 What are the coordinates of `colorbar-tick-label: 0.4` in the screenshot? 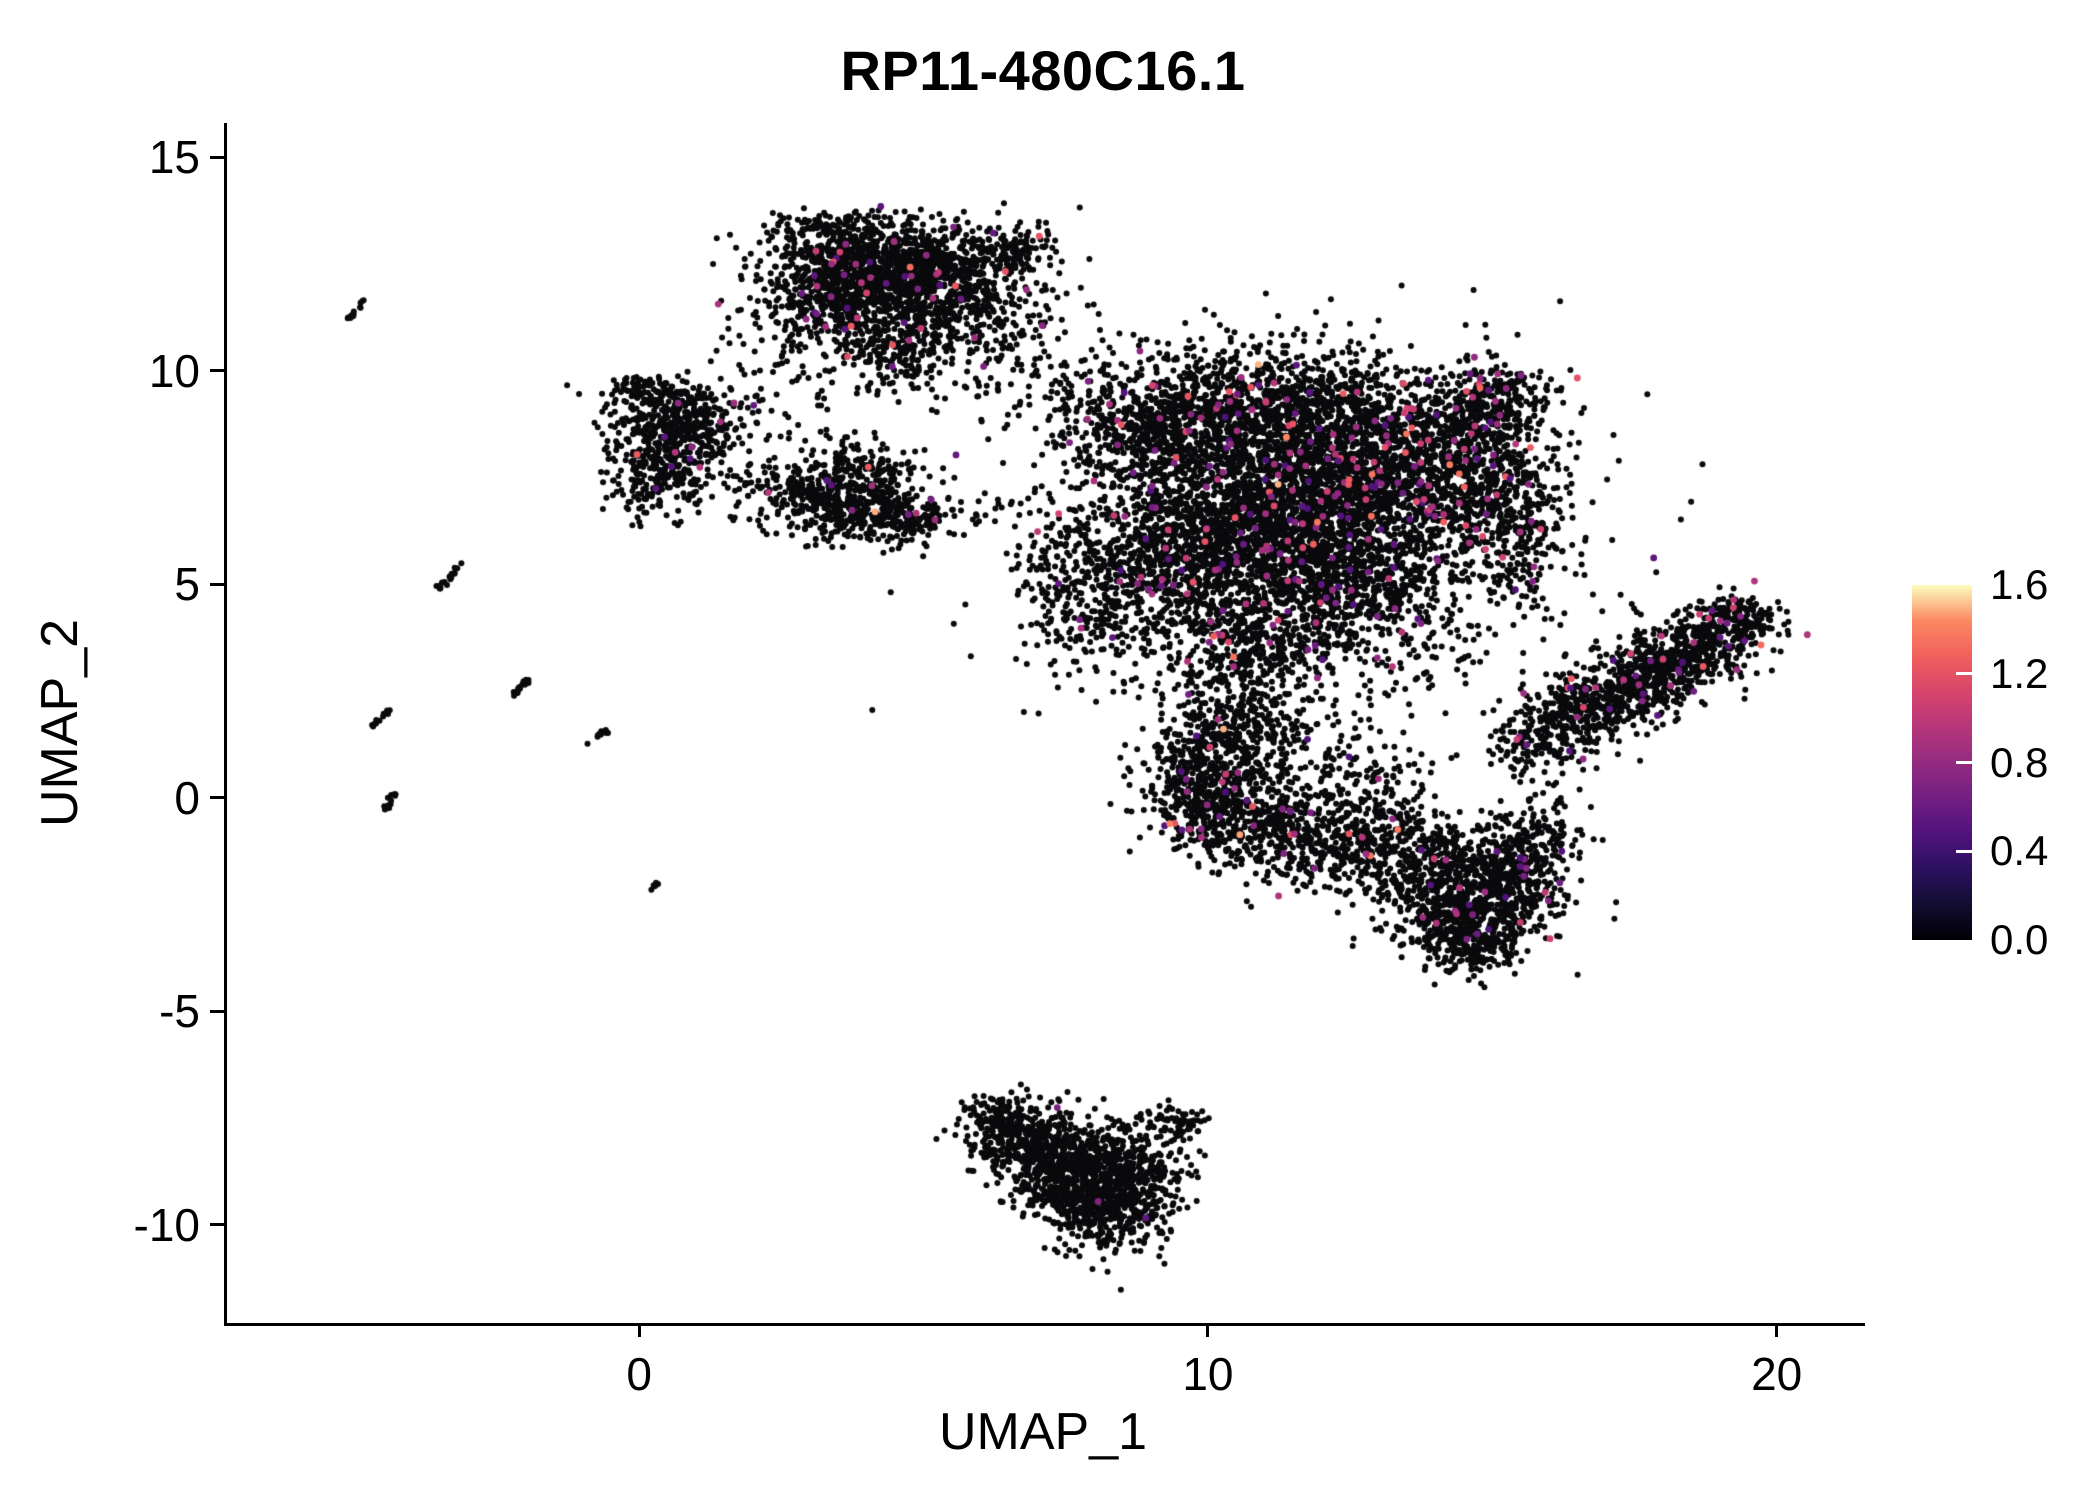 It's located at (2019, 851).